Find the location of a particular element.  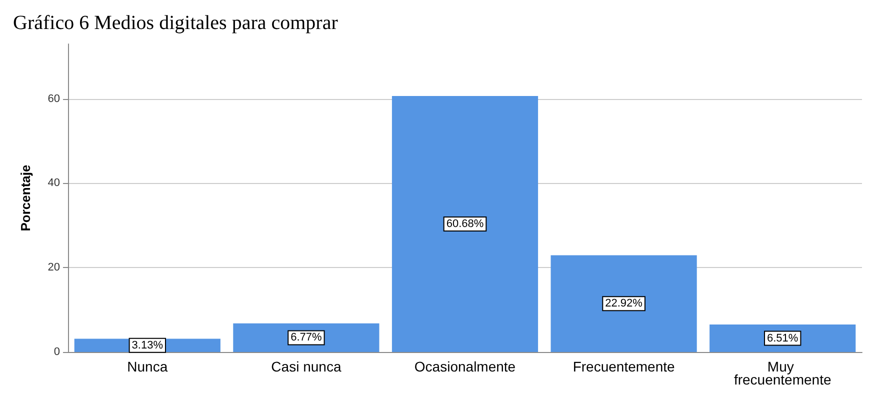

data-label: 60.68% is located at coordinates (465, 224).